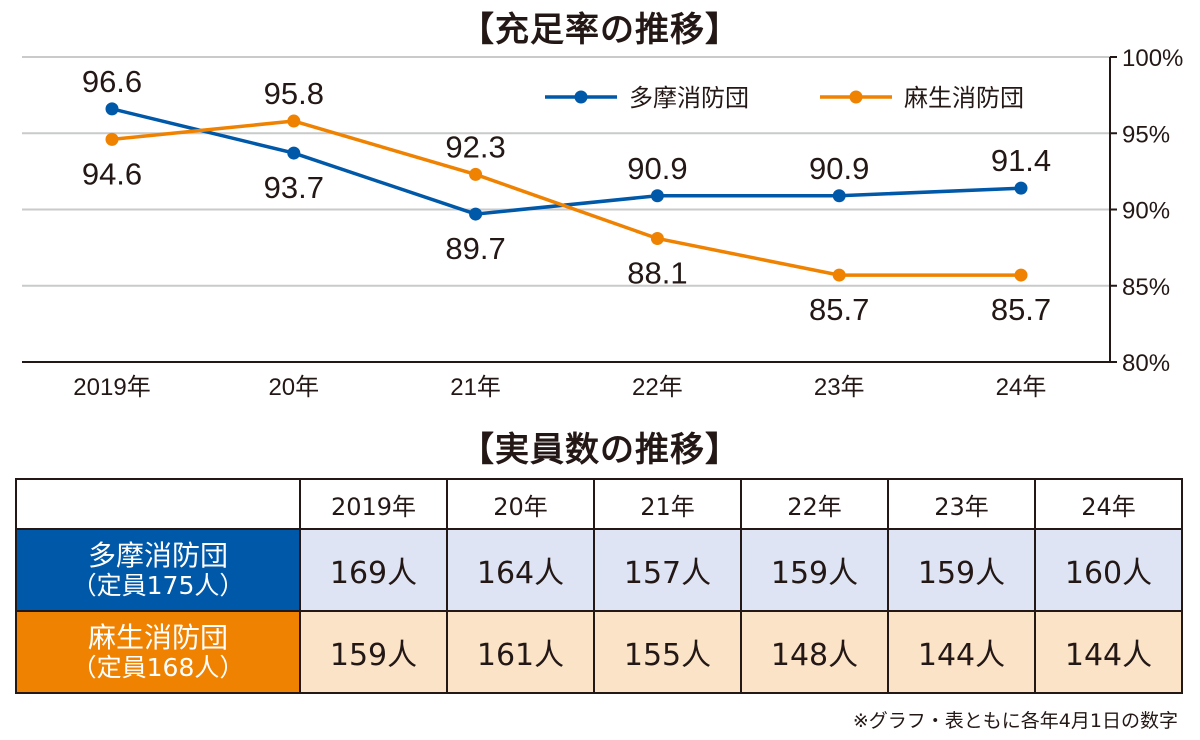 The height and width of the screenshot is (740, 1200). What do you see at coordinates (520, 652) in the screenshot?
I see `table-cell: 161人` at bounding box center [520, 652].